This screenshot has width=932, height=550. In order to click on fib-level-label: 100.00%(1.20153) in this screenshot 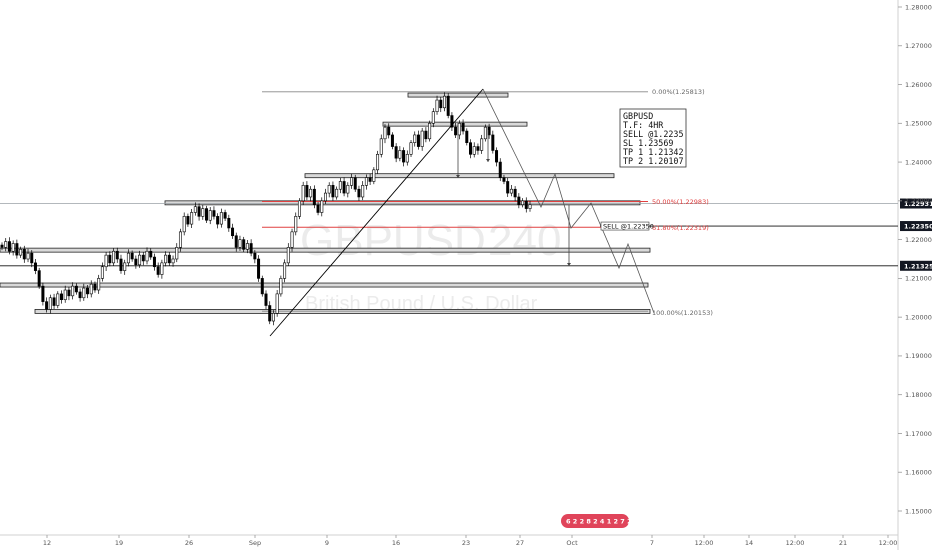, I will do `click(682, 313)`.